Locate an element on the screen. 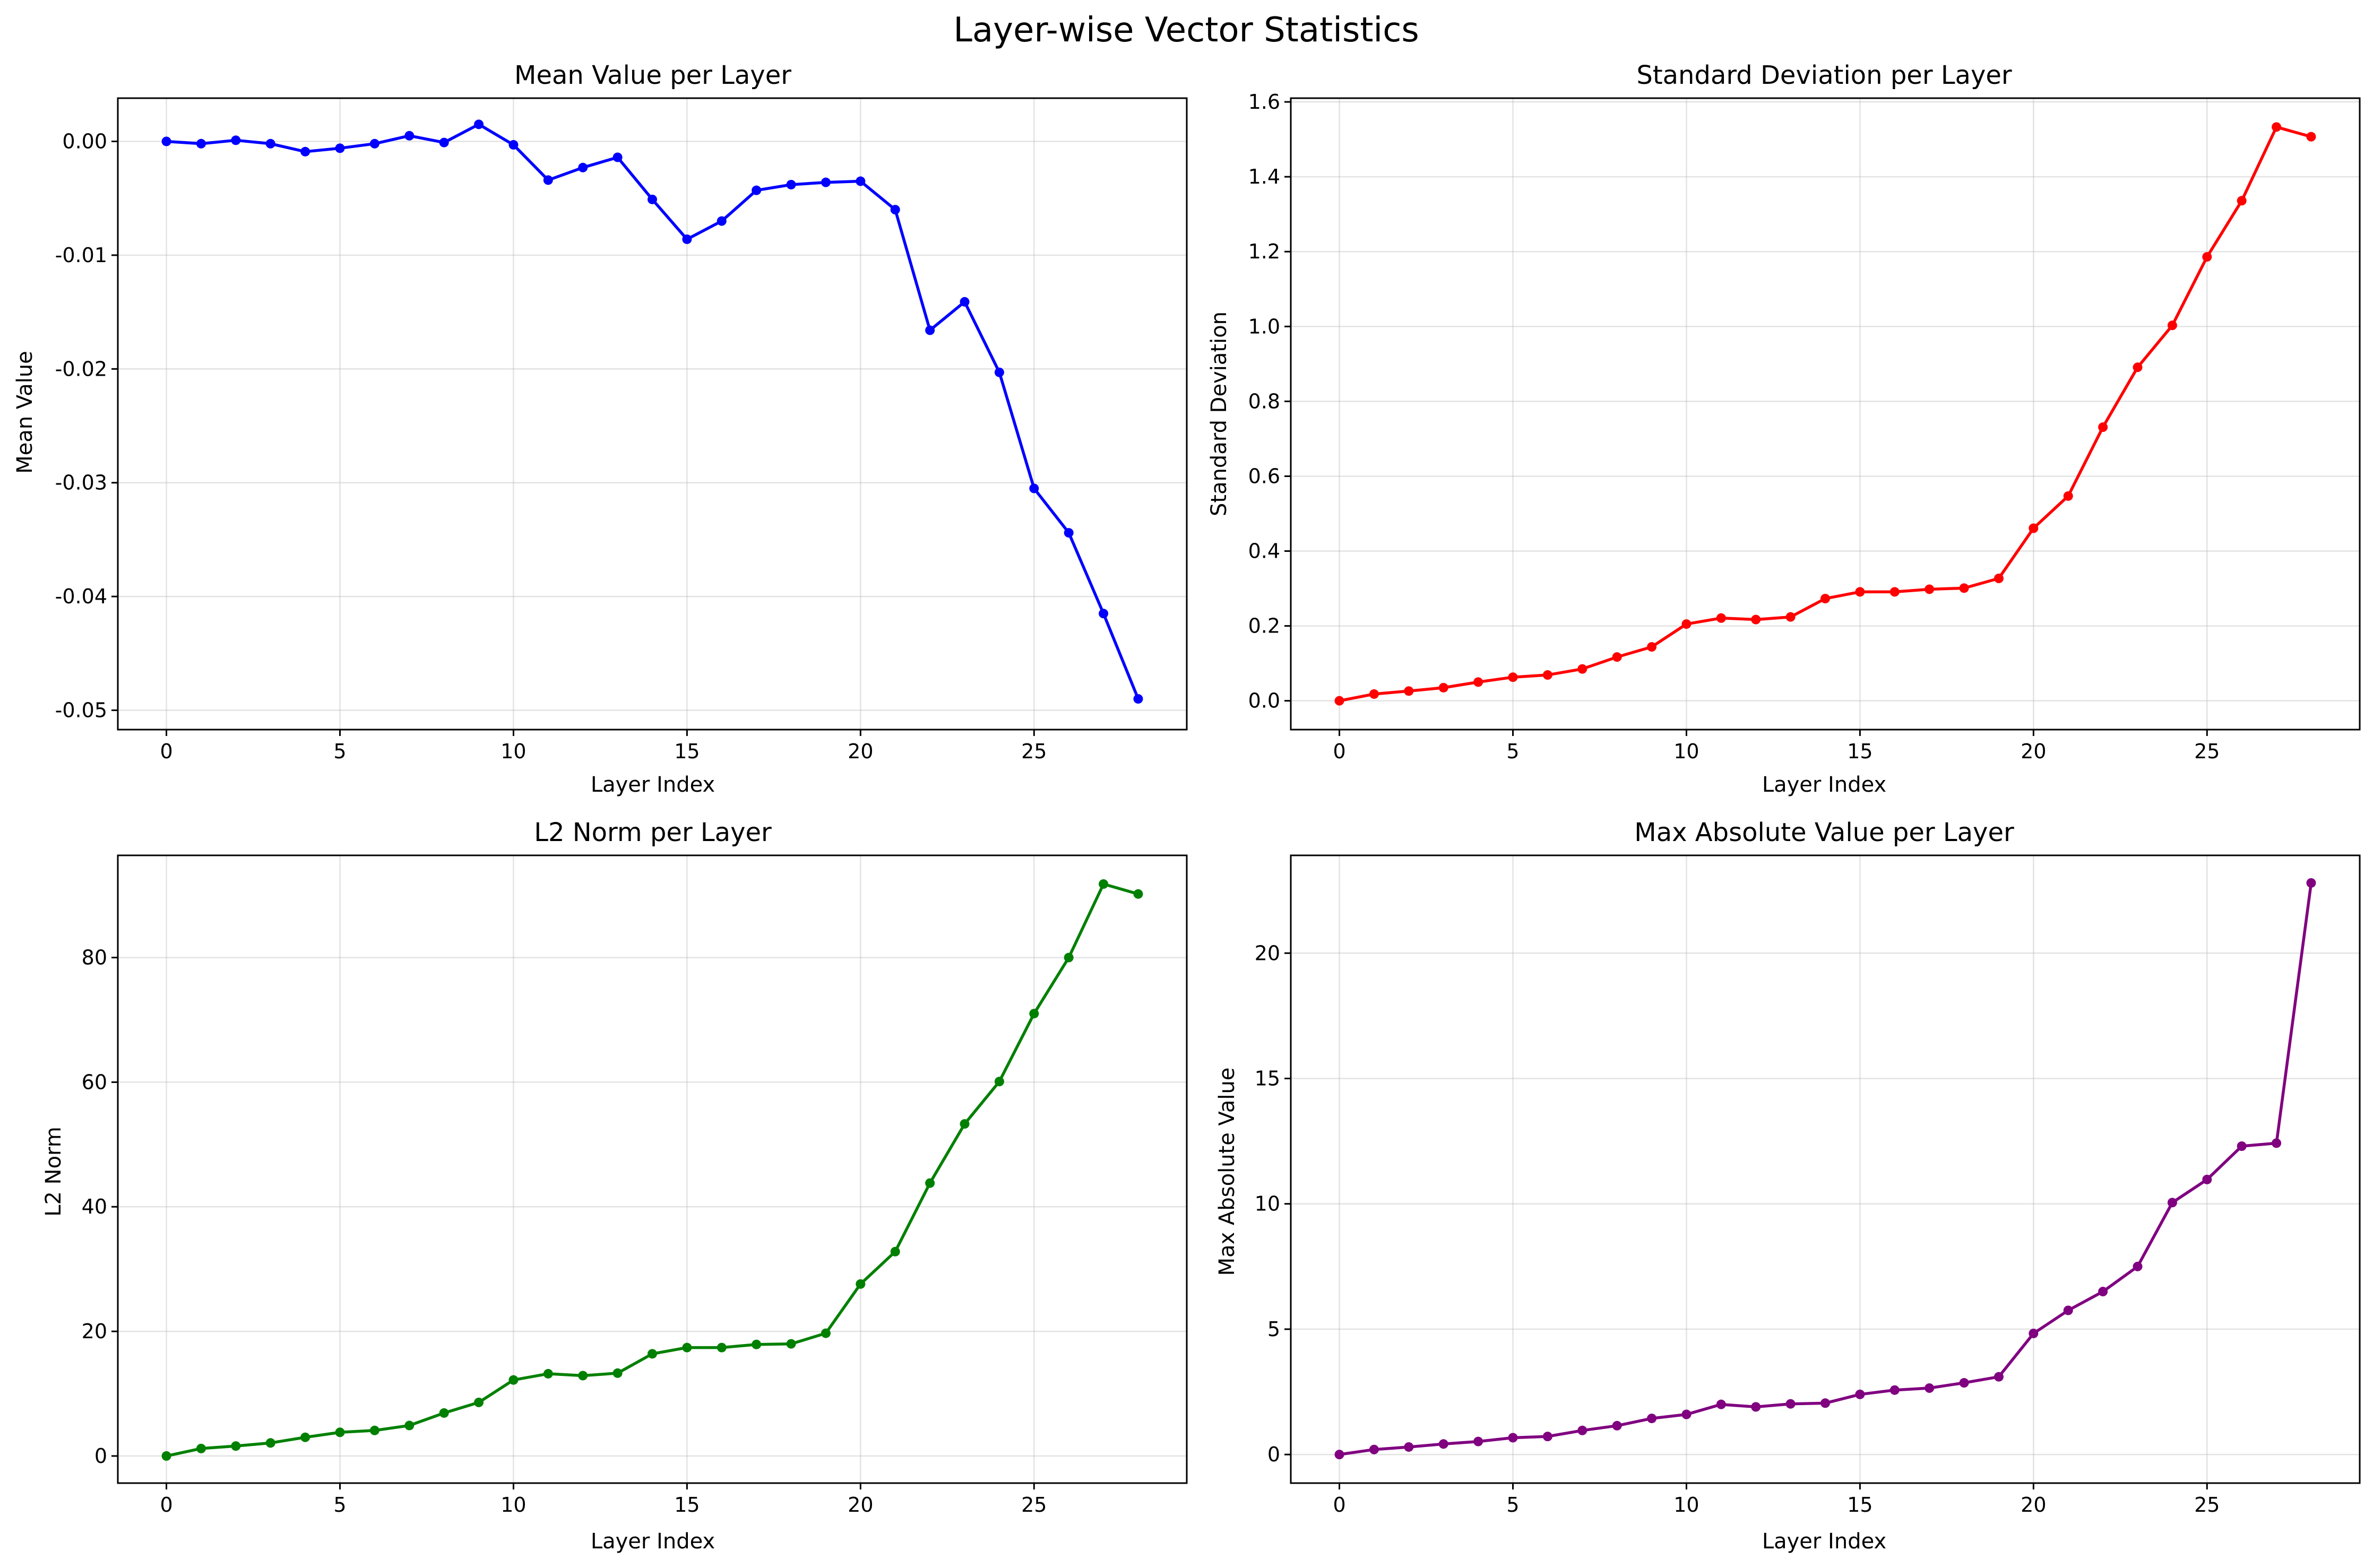 This screenshot has height=1568, width=2373. y-tick-label: -0.04 is located at coordinates (81, 596).